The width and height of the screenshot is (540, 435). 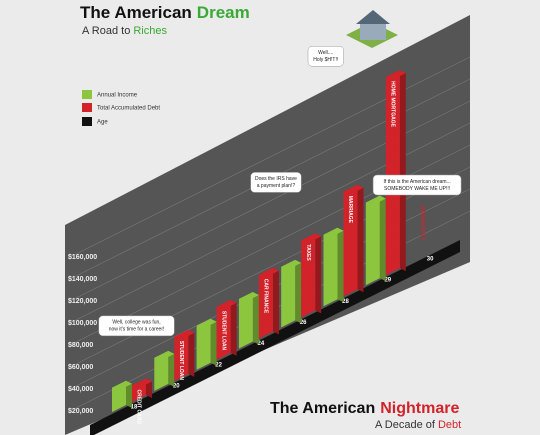 I want to click on debt-label: TAXES, so click(x=308, y=252).